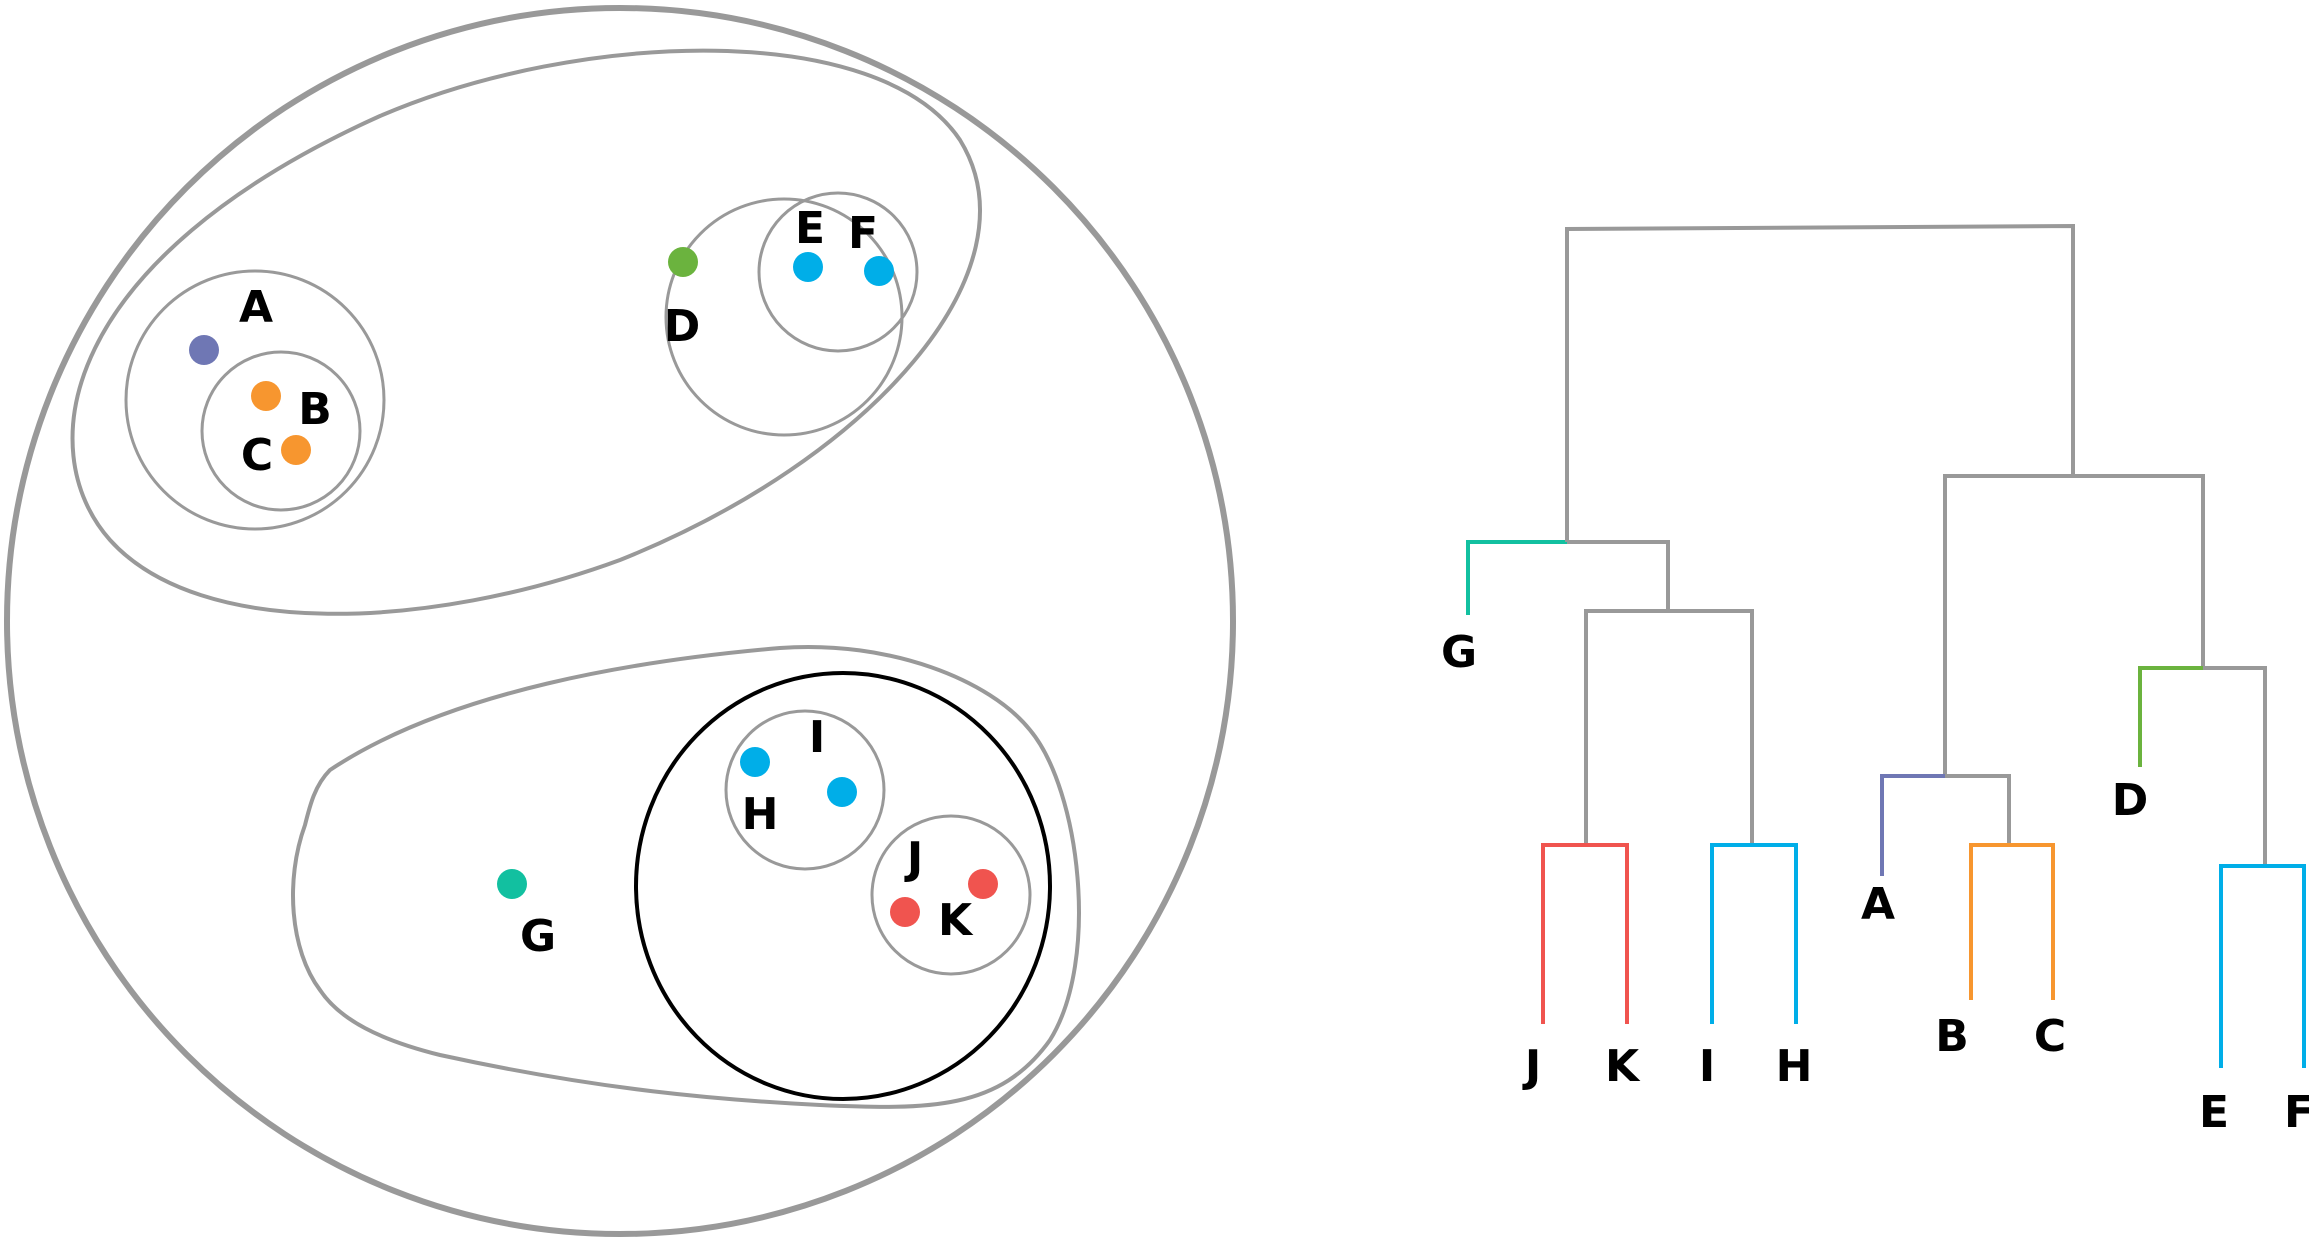 This screenshot has width=2309, height=1243. What do you see at coordinates (1978, 809) in the screenshot?
I see `link-abc-gray` at bounding box center [1978, 809].